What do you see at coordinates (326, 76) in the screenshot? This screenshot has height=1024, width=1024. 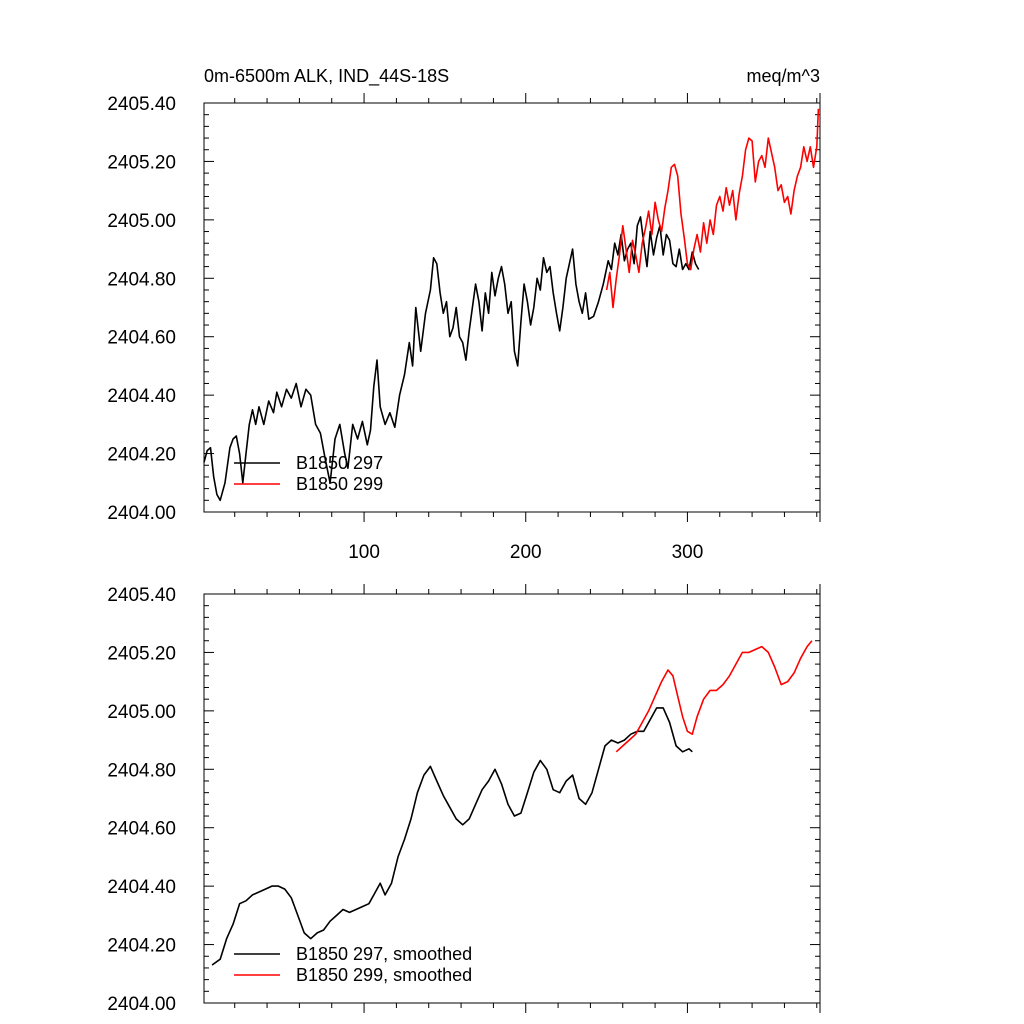 I see `chart-title: 0m-6500m ALK, IND_44S-18S` at bounding box center [326, 76].